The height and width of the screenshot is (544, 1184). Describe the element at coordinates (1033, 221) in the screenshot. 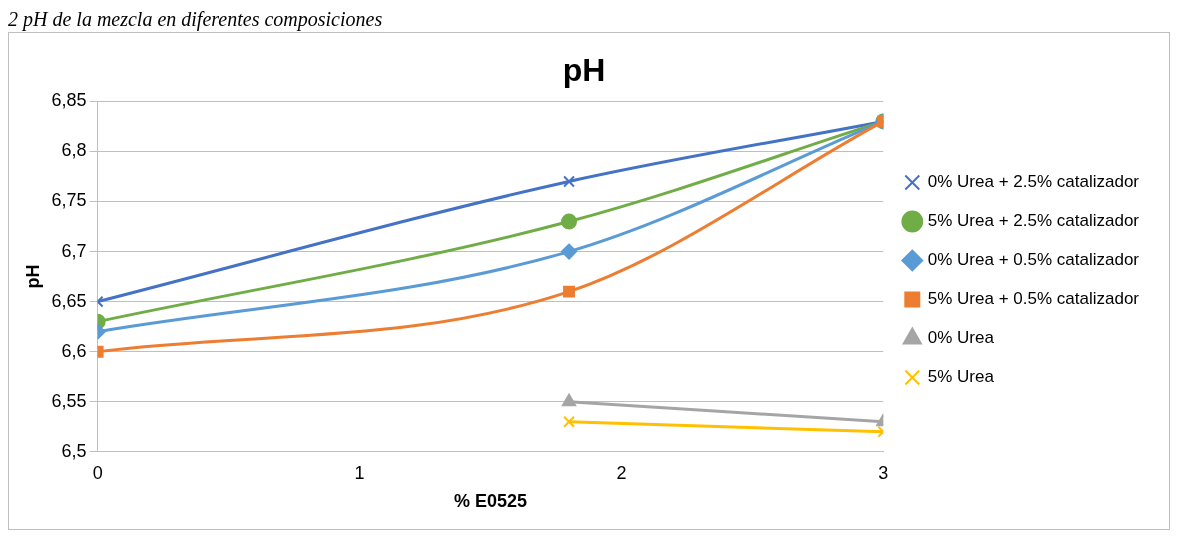

I see `legend-label: 5% Urea + 2.5% catalizador` at that location.